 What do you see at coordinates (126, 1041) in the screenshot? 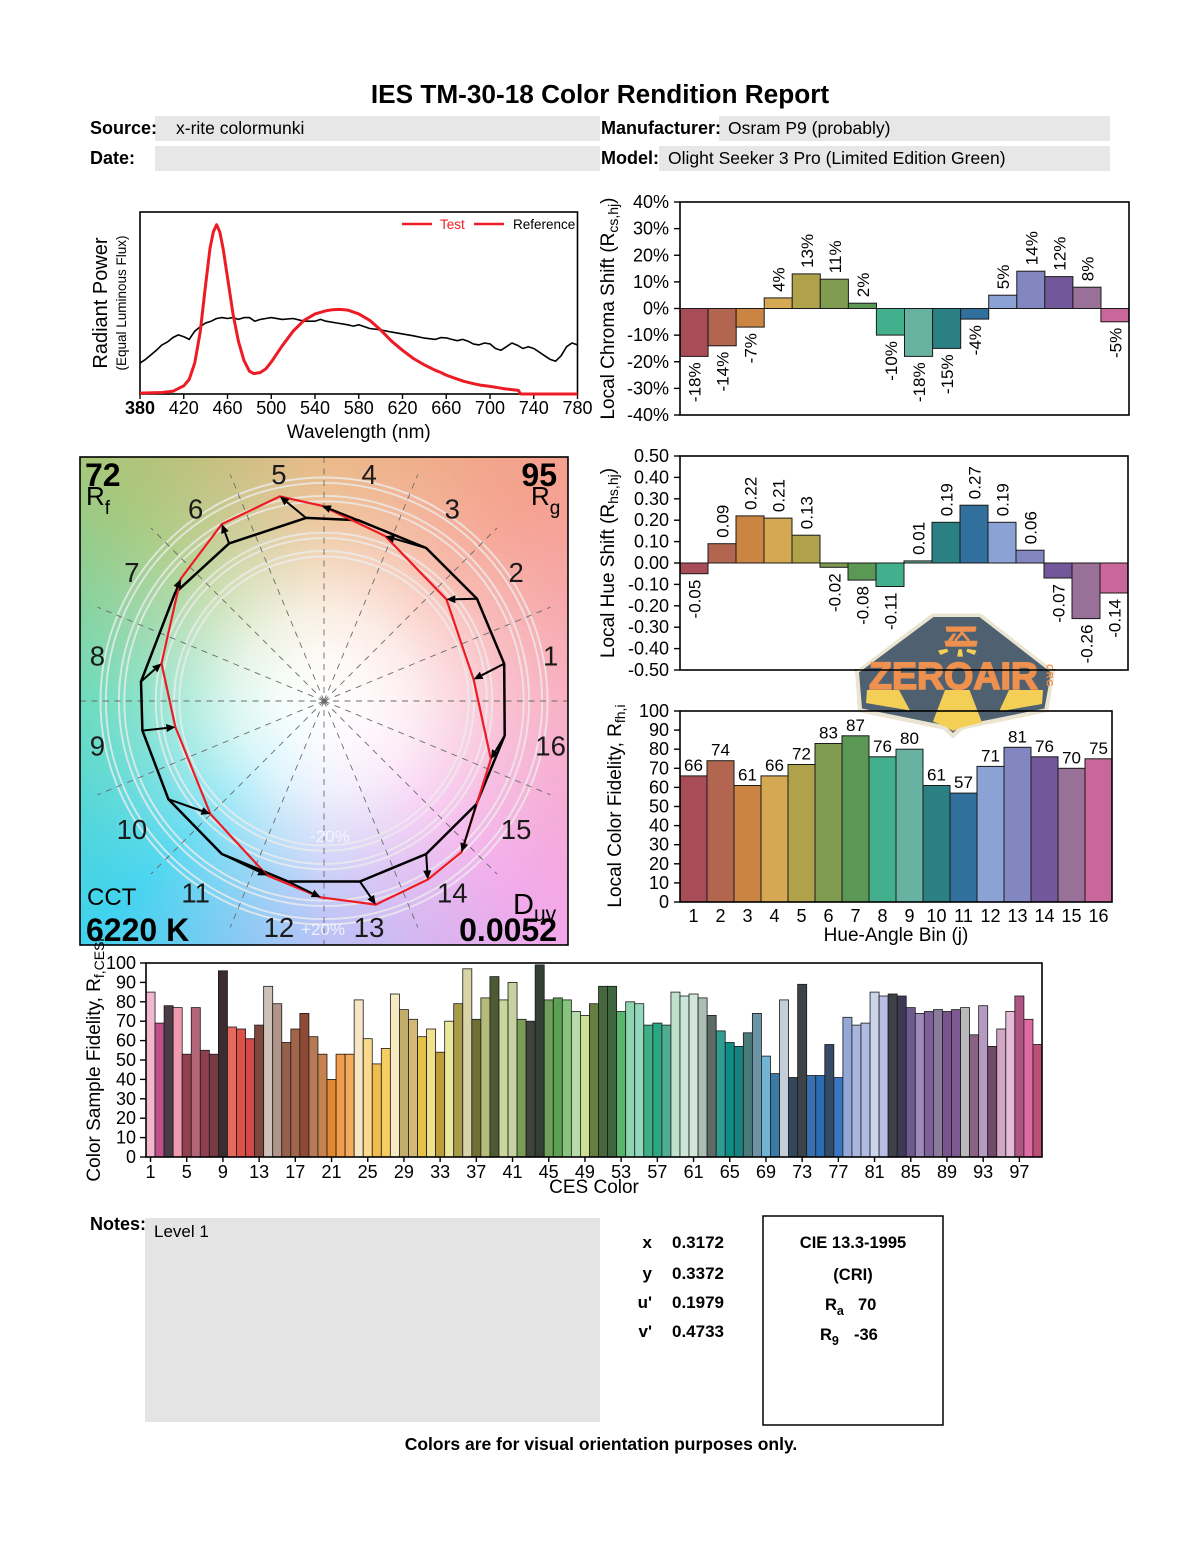
I see `svg-text: 60` at bounding box center [126, 1041].